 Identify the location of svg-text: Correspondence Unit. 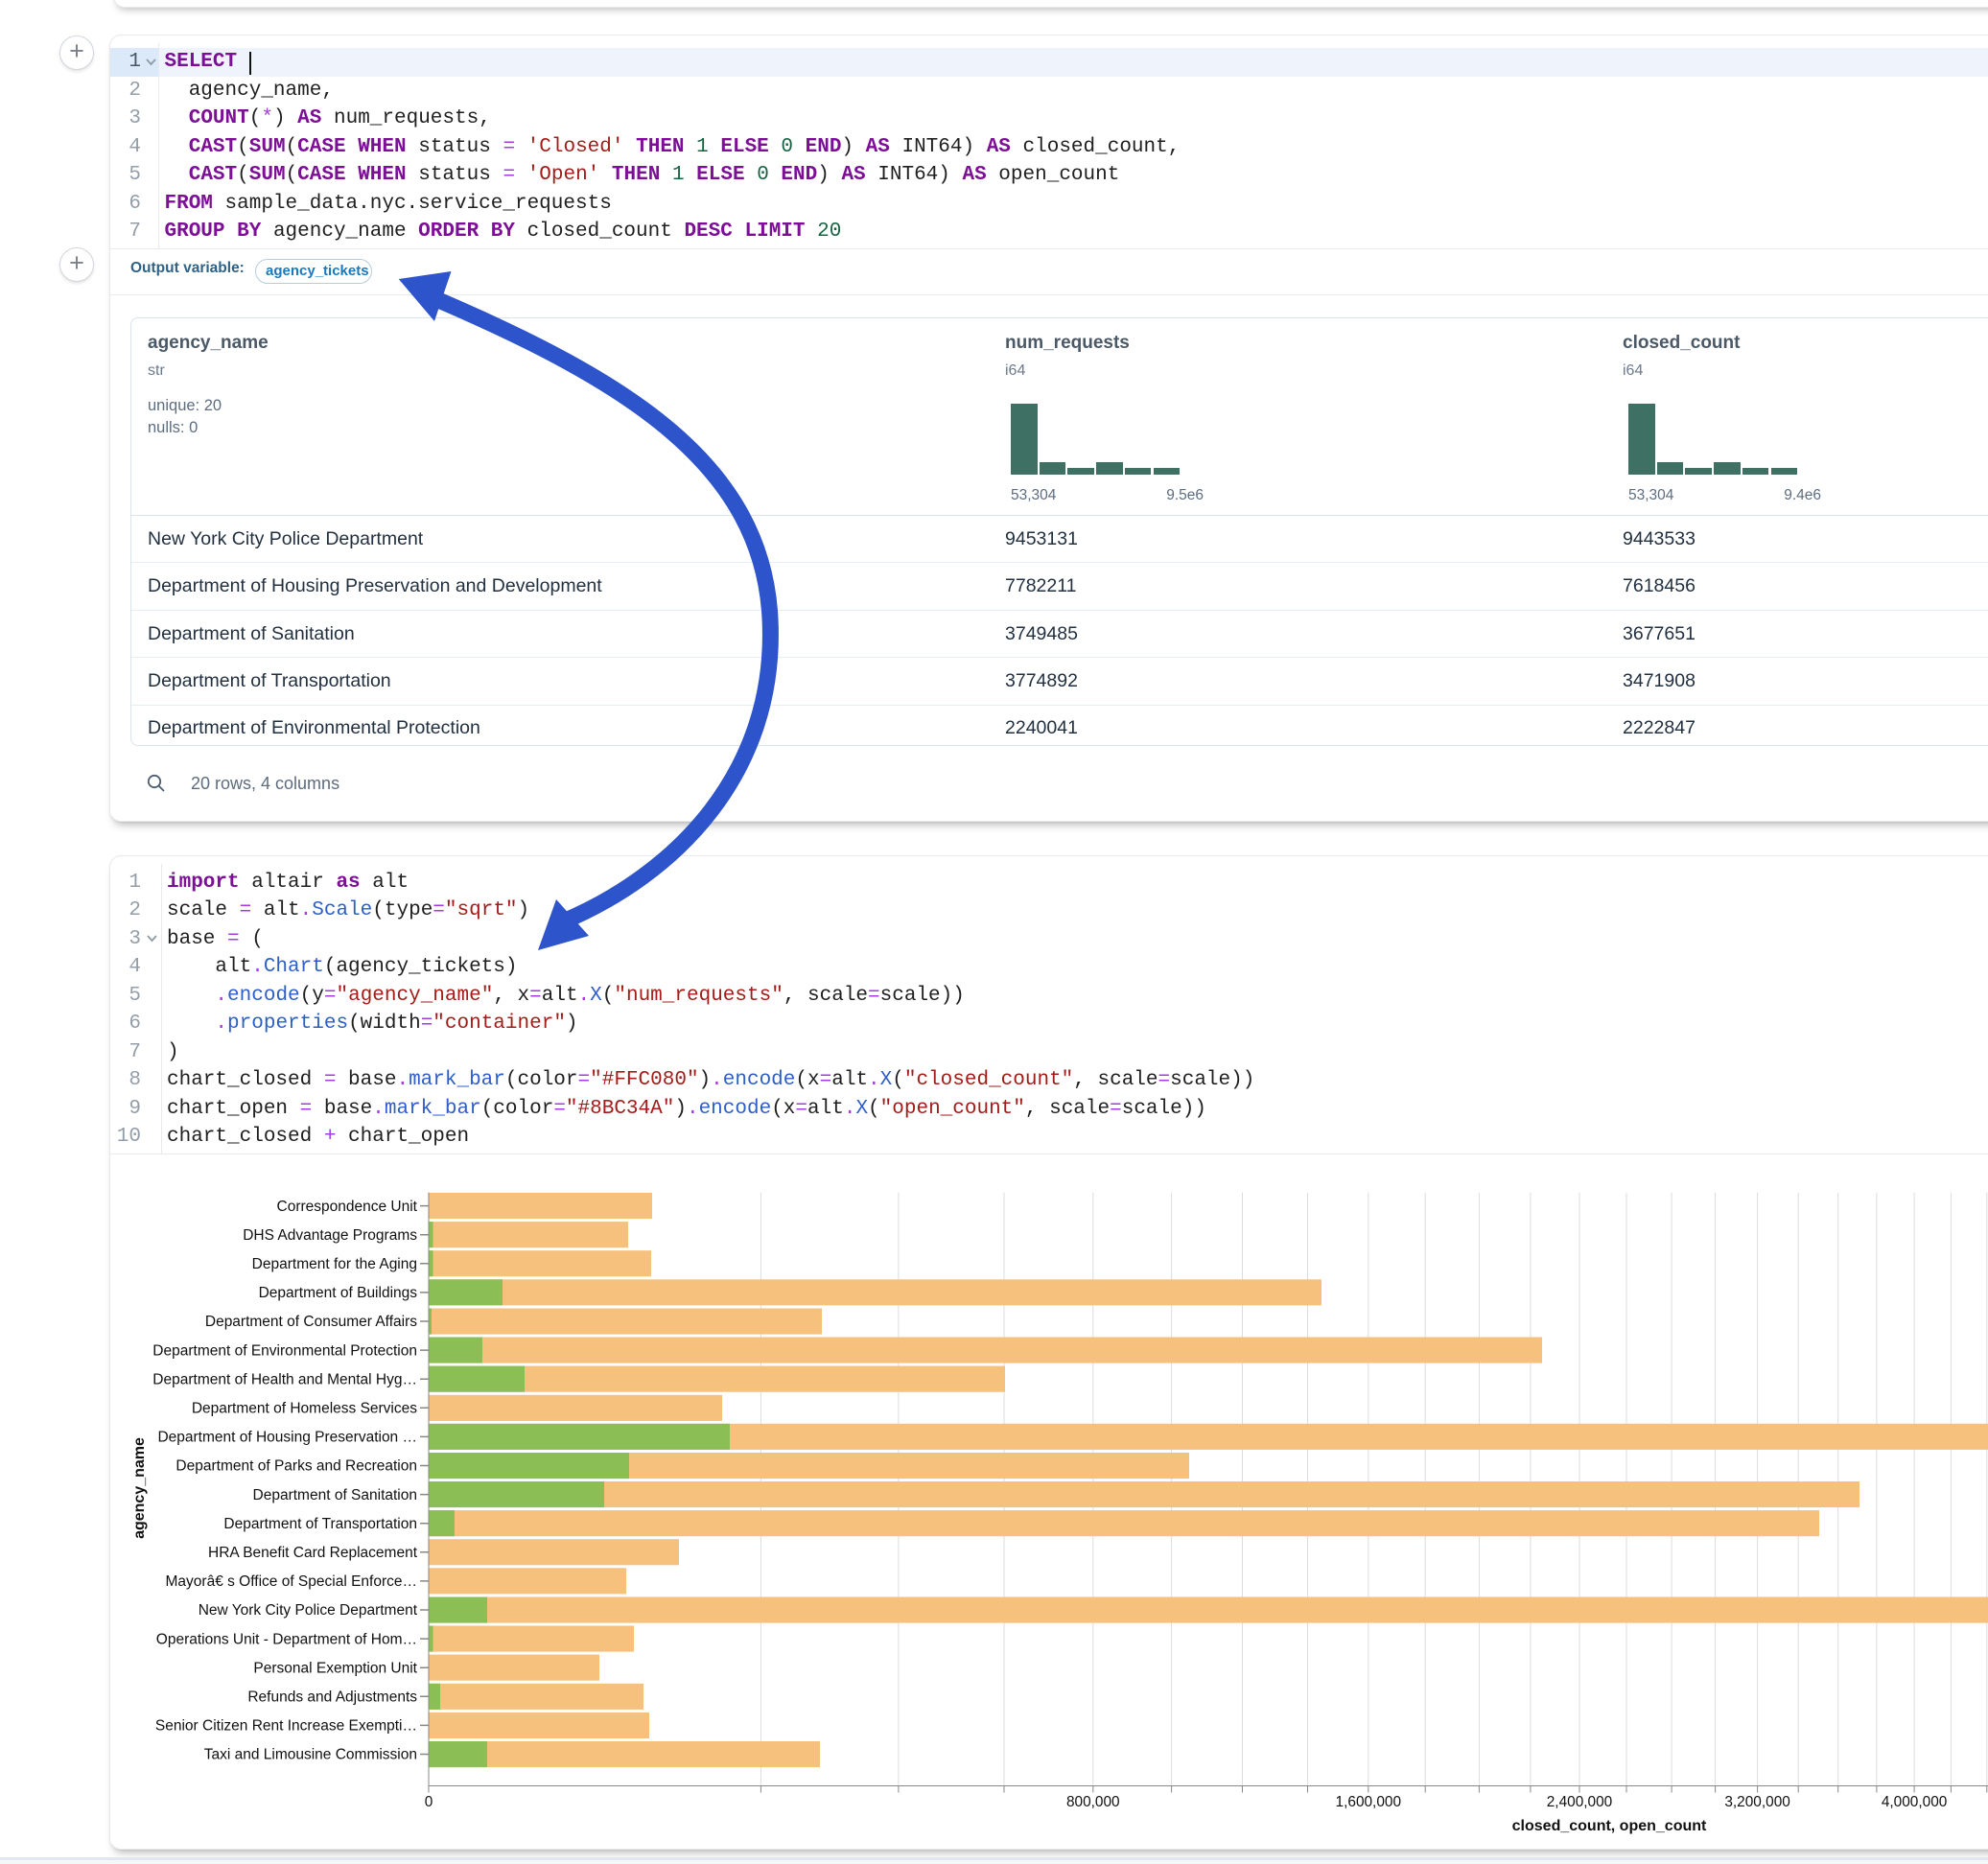
(348, 1207).